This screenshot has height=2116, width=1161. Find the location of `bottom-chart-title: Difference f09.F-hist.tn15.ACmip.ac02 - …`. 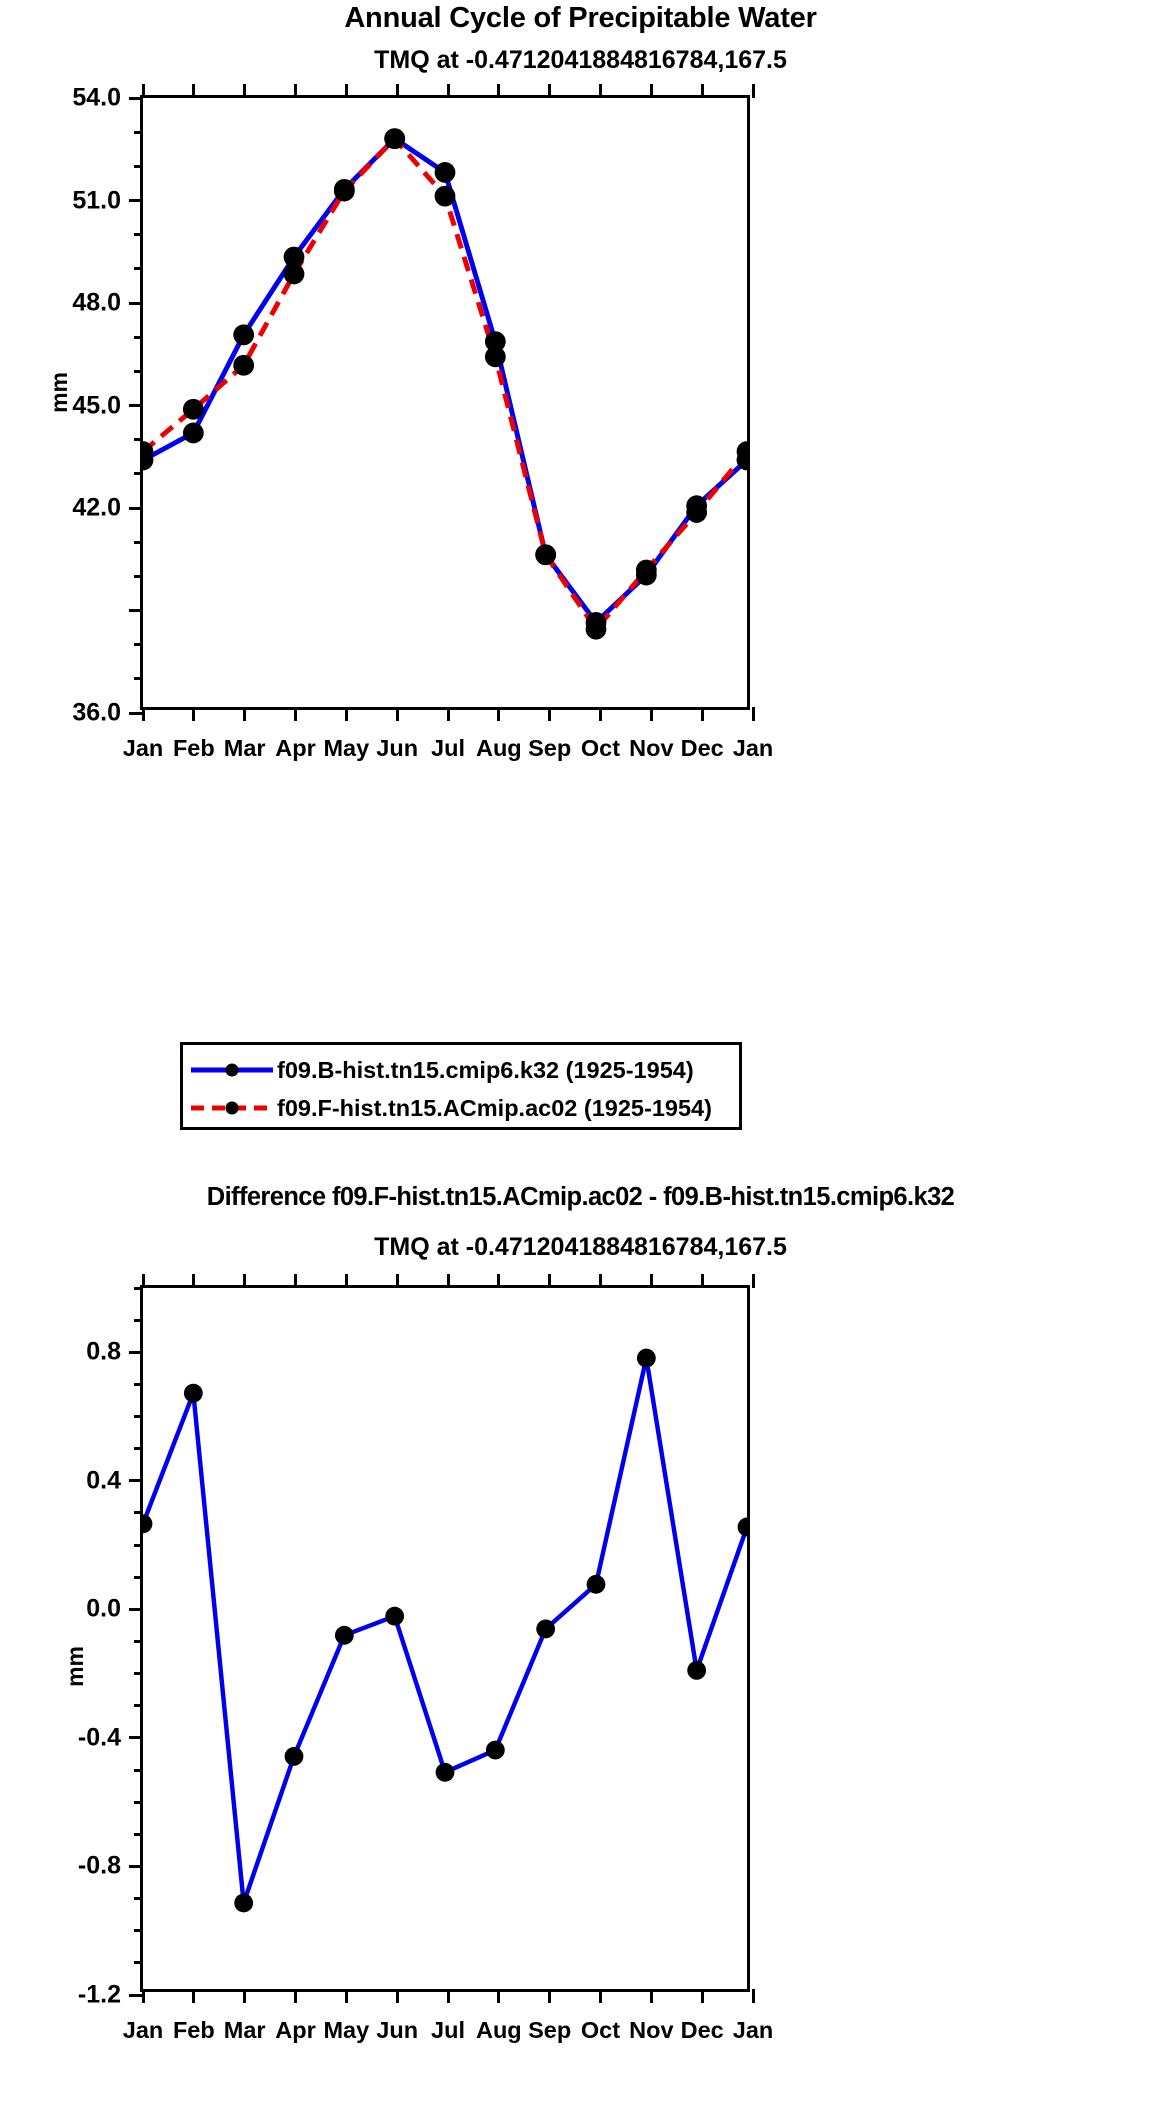

bottom-chart-title: Difference f09.F-hist.tn15.ACmip.ac02 - … is located at coordinates (580, 1197).